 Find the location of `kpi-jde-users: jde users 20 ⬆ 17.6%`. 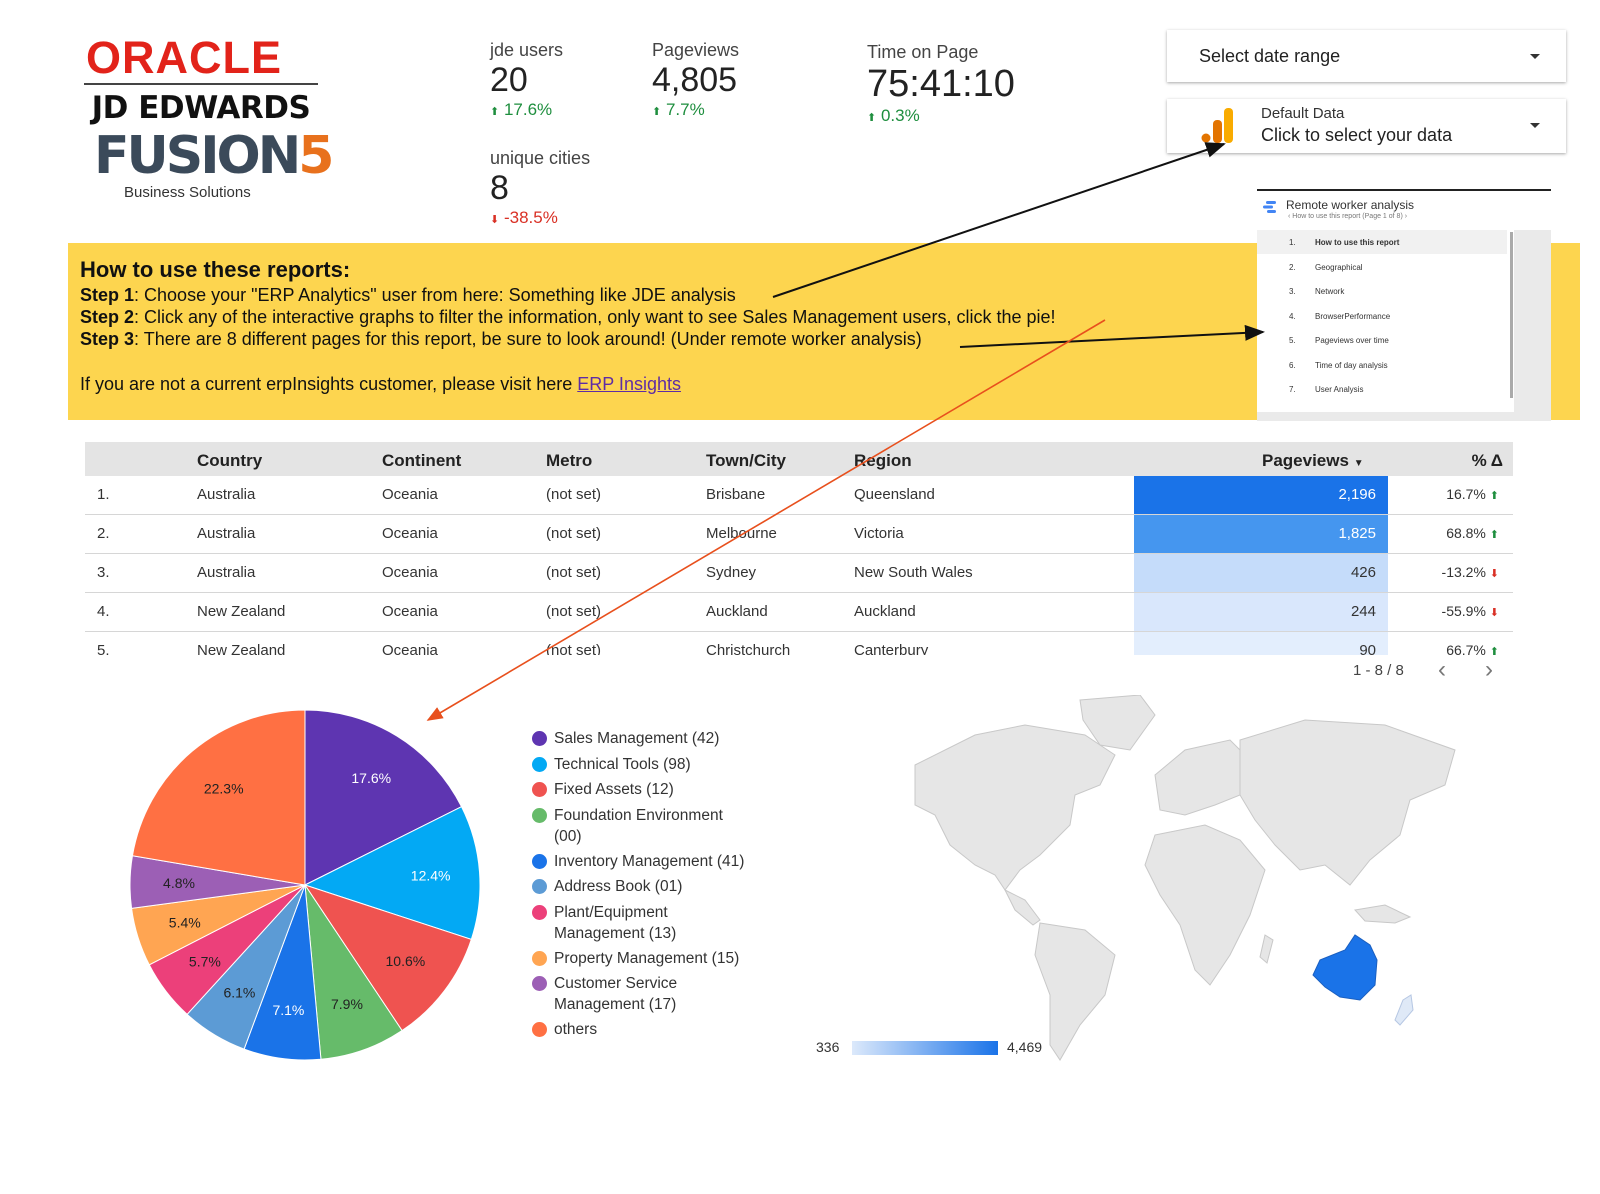

kpi-jde-users: jde users 20 ⬆ 17.6% is located at coordinates (526, 80).